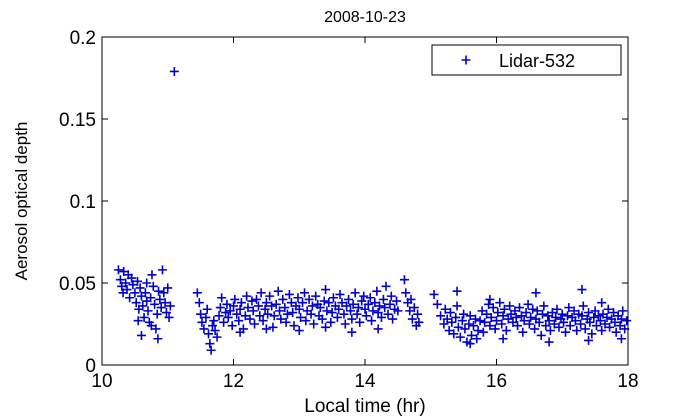 Image resolution: width=700 pixels, height=420 pixels. What do you see at coordinates (233, 381) in the screenshot?
I see `x-tick-label: 12` at bounding box center [233, 381].